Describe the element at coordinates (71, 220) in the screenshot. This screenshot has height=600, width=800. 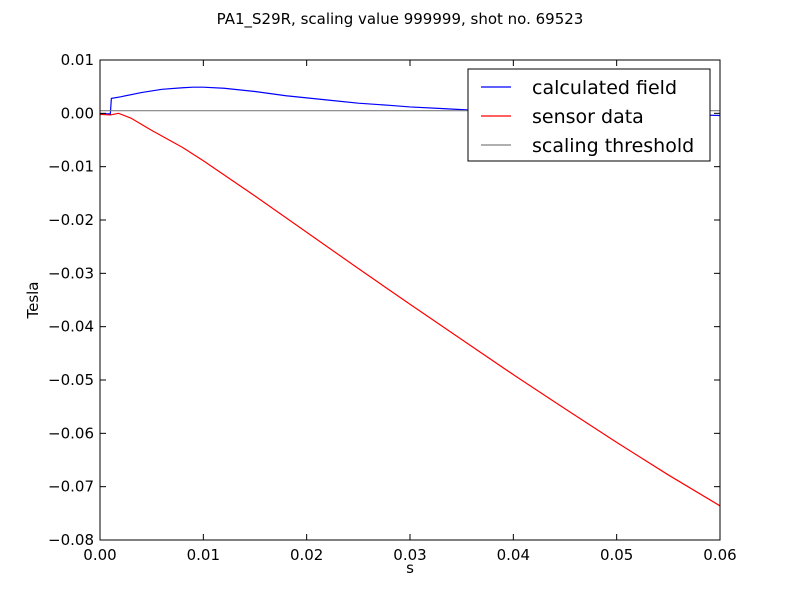
I see `y-tick-label: −0.02` at that location.